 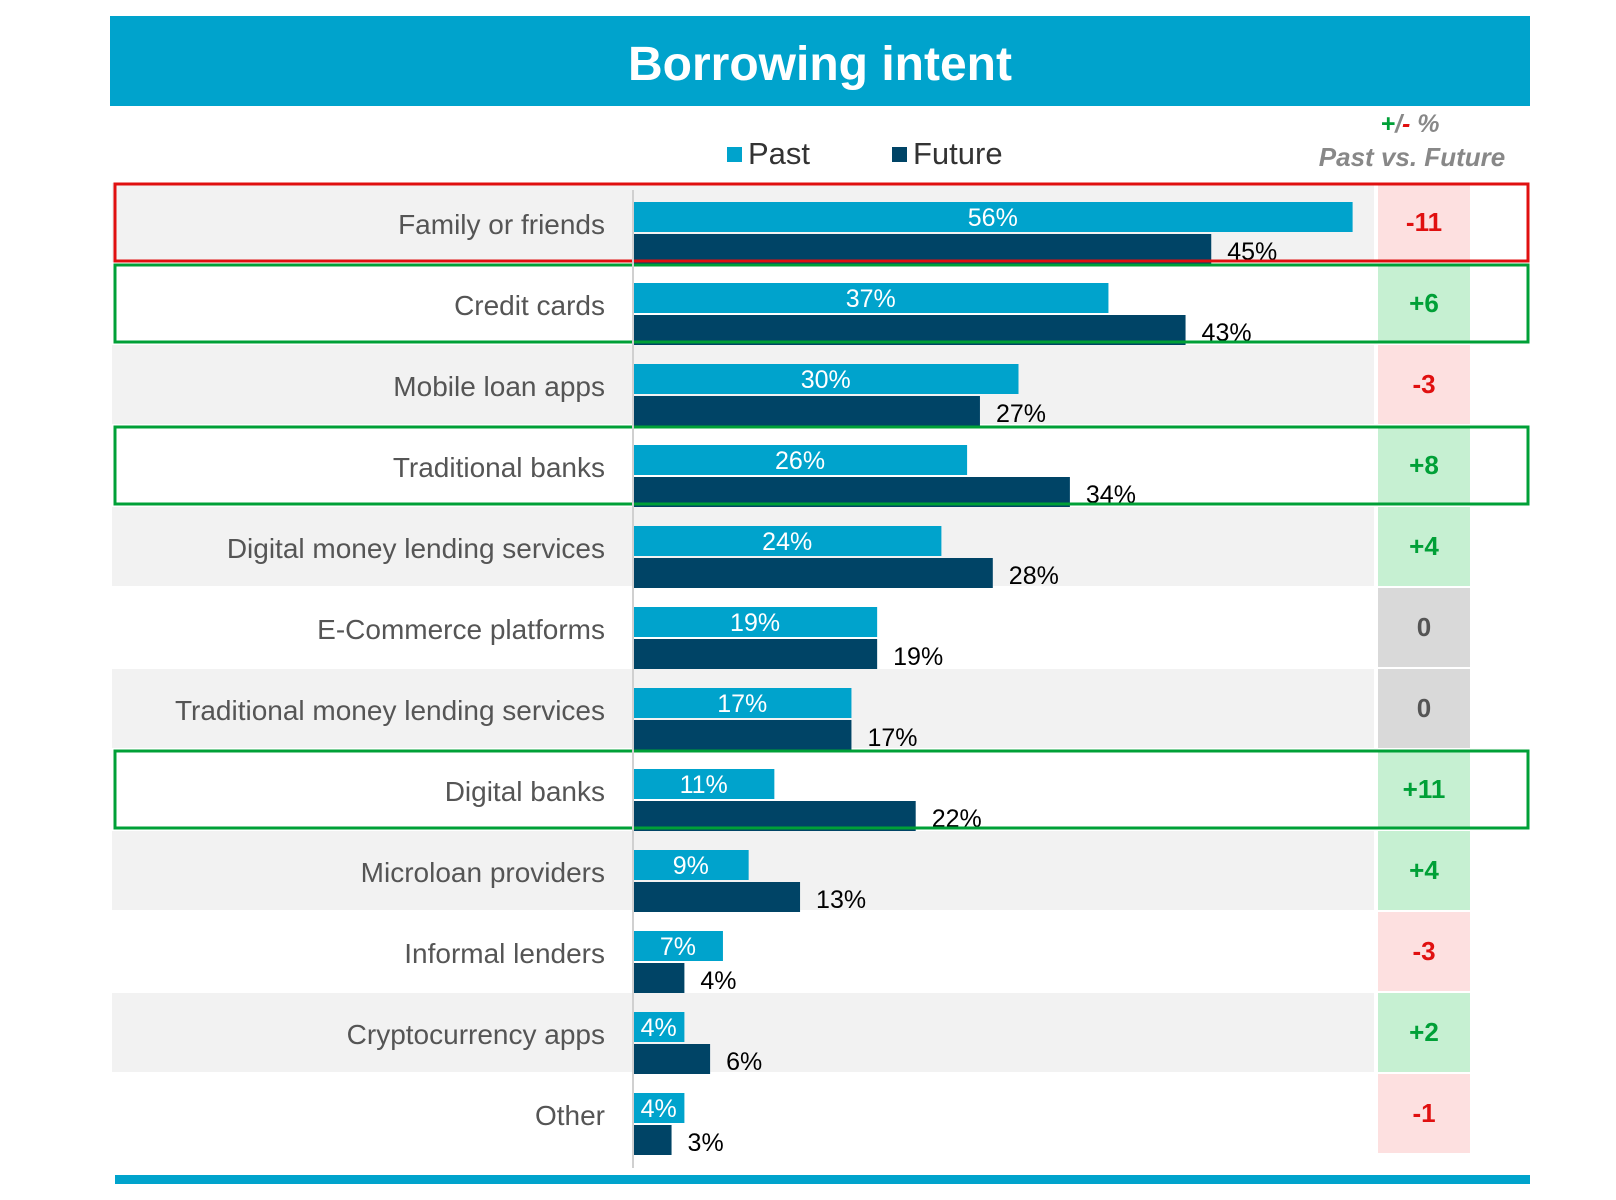 What do you see at coordinates (958, 153) in the screenshot?
I see `legend-future-label: Future` at bounding box center [958, 153].